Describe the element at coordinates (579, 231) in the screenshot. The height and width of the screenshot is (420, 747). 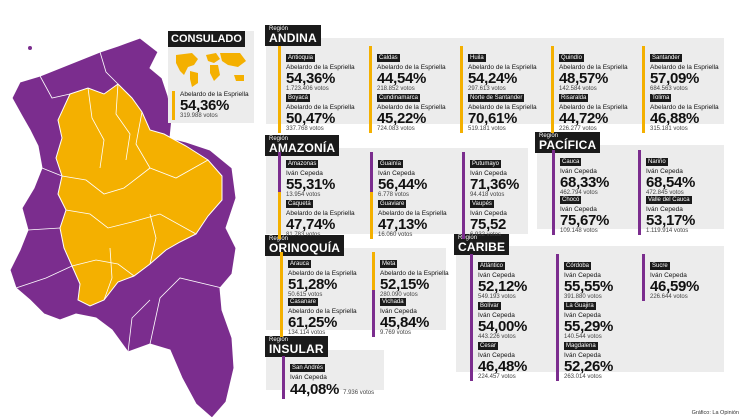
I see `vote-count: 109.148 votos` at that location.